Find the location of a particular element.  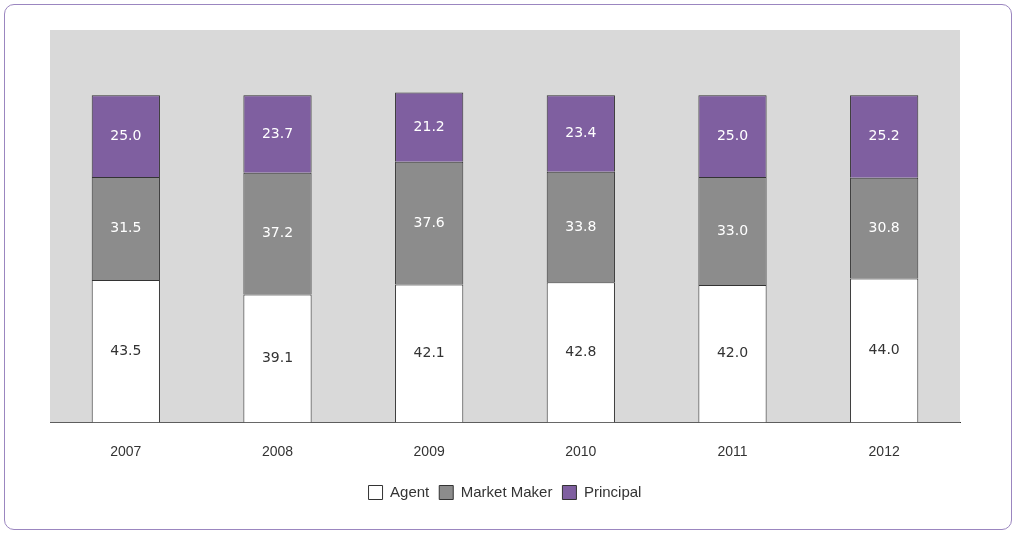

data-label: 33.8 is located at coordinates (581, 225).